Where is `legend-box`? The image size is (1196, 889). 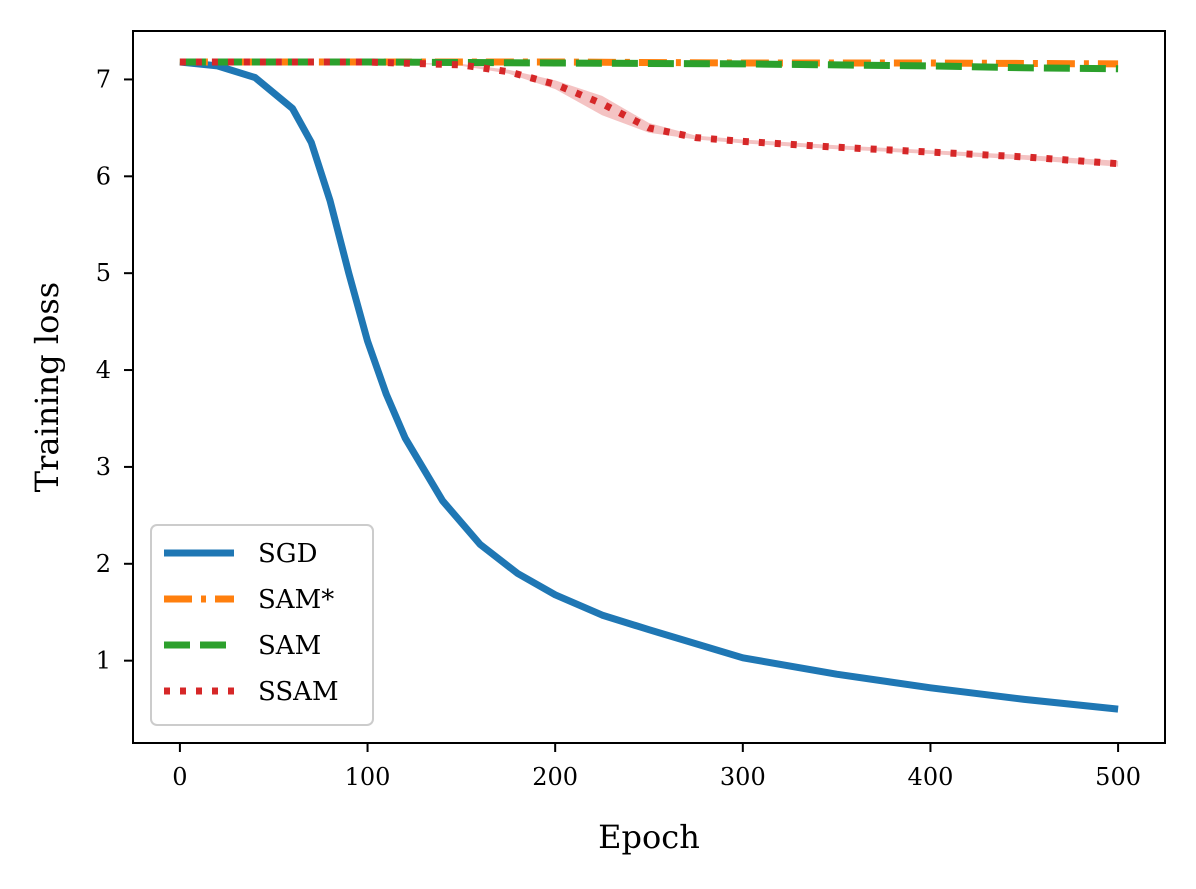 legend-box is located at coordinates (262, 625).